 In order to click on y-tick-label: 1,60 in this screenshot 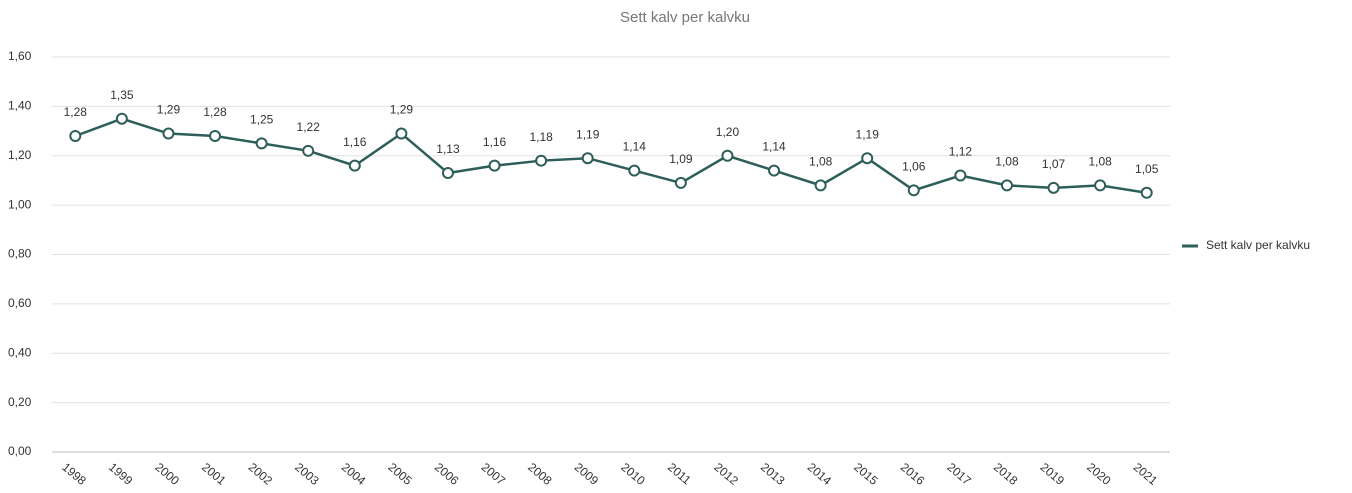, I will do `click(20, 56)`.